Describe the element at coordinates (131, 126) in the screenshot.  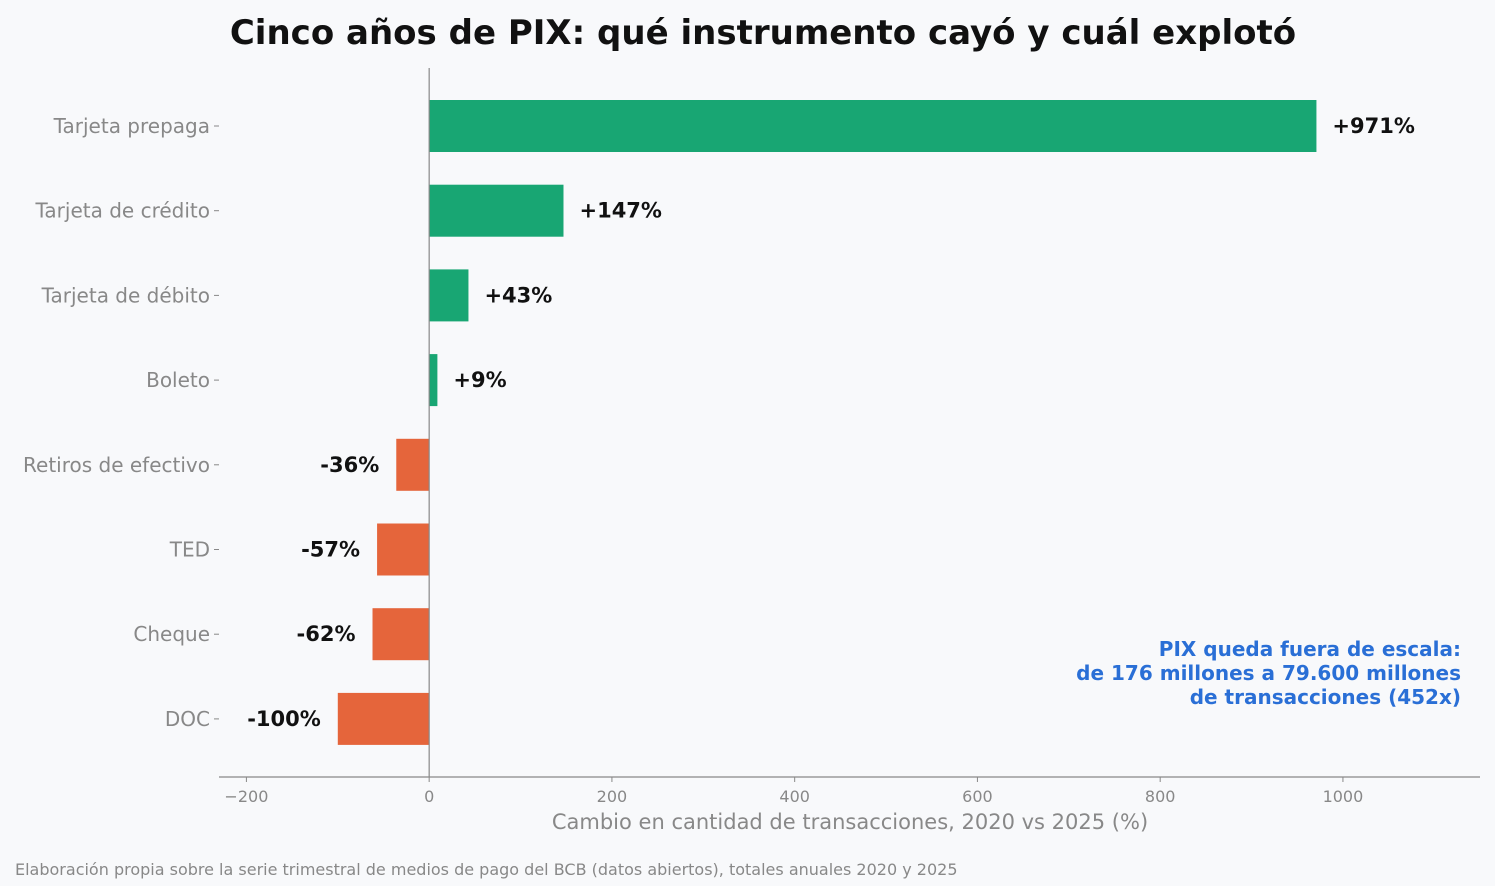
I see `category-label-0: Tarjeta prepaga` at that location.